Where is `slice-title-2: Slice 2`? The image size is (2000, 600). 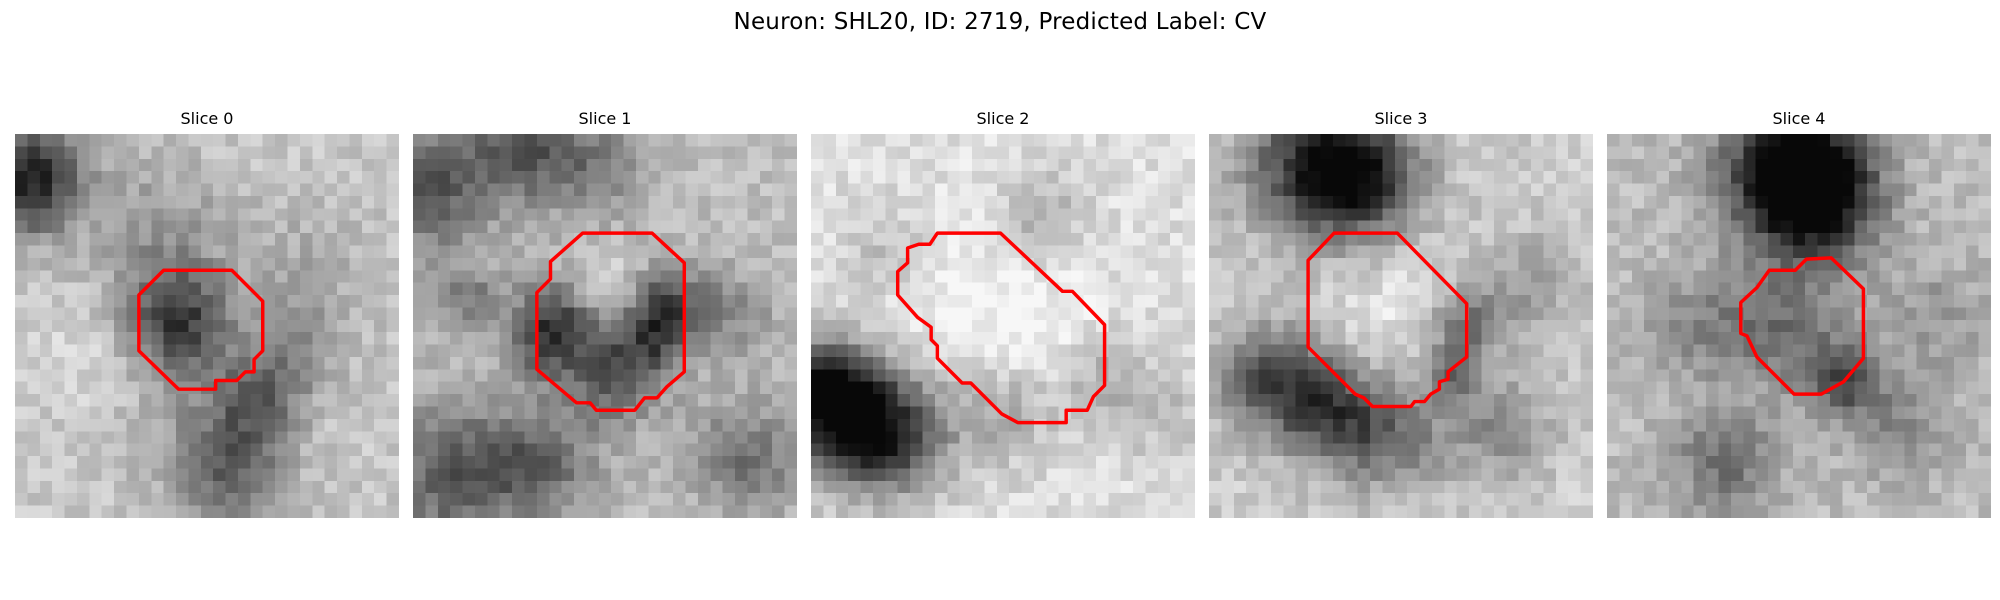 slice-title-2: Slice 2 is located at coordinates (1003, 118).